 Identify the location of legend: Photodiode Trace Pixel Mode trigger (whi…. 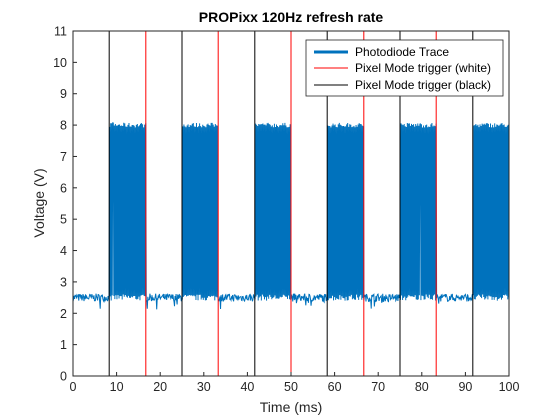
(404, 68).